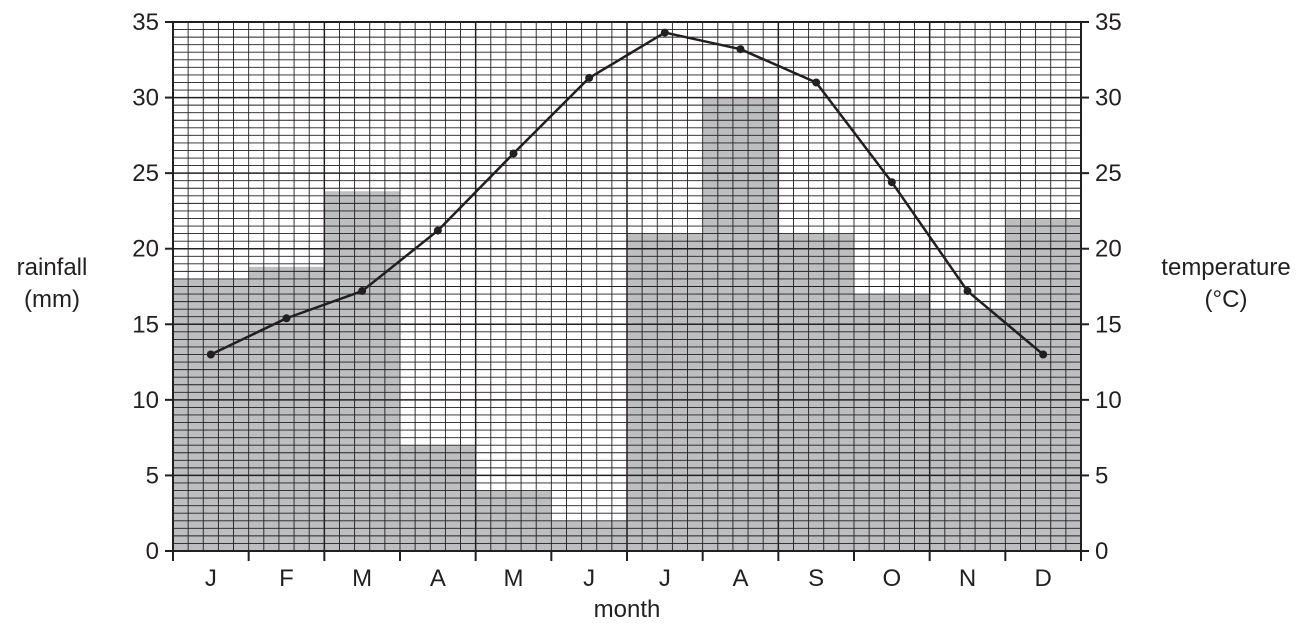  I want to click on y-left-title-line2: (mm), so click(52, 299).